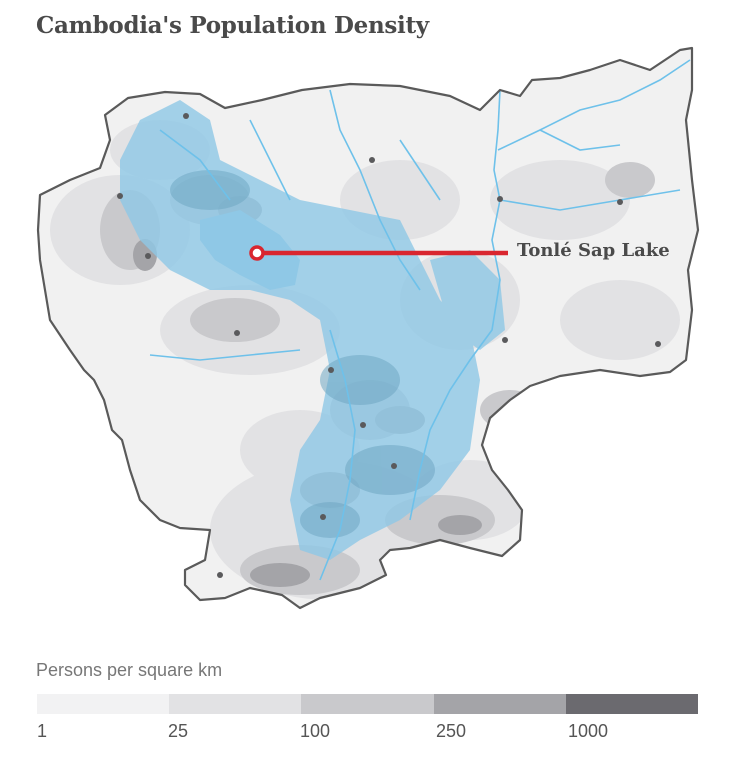 Image resolution: width=736 pixels, height=776 pixels. Describe the element at coordinates (232, 25) in the screenshot. I see `map-title: Cambodia's Population Density` at that location.